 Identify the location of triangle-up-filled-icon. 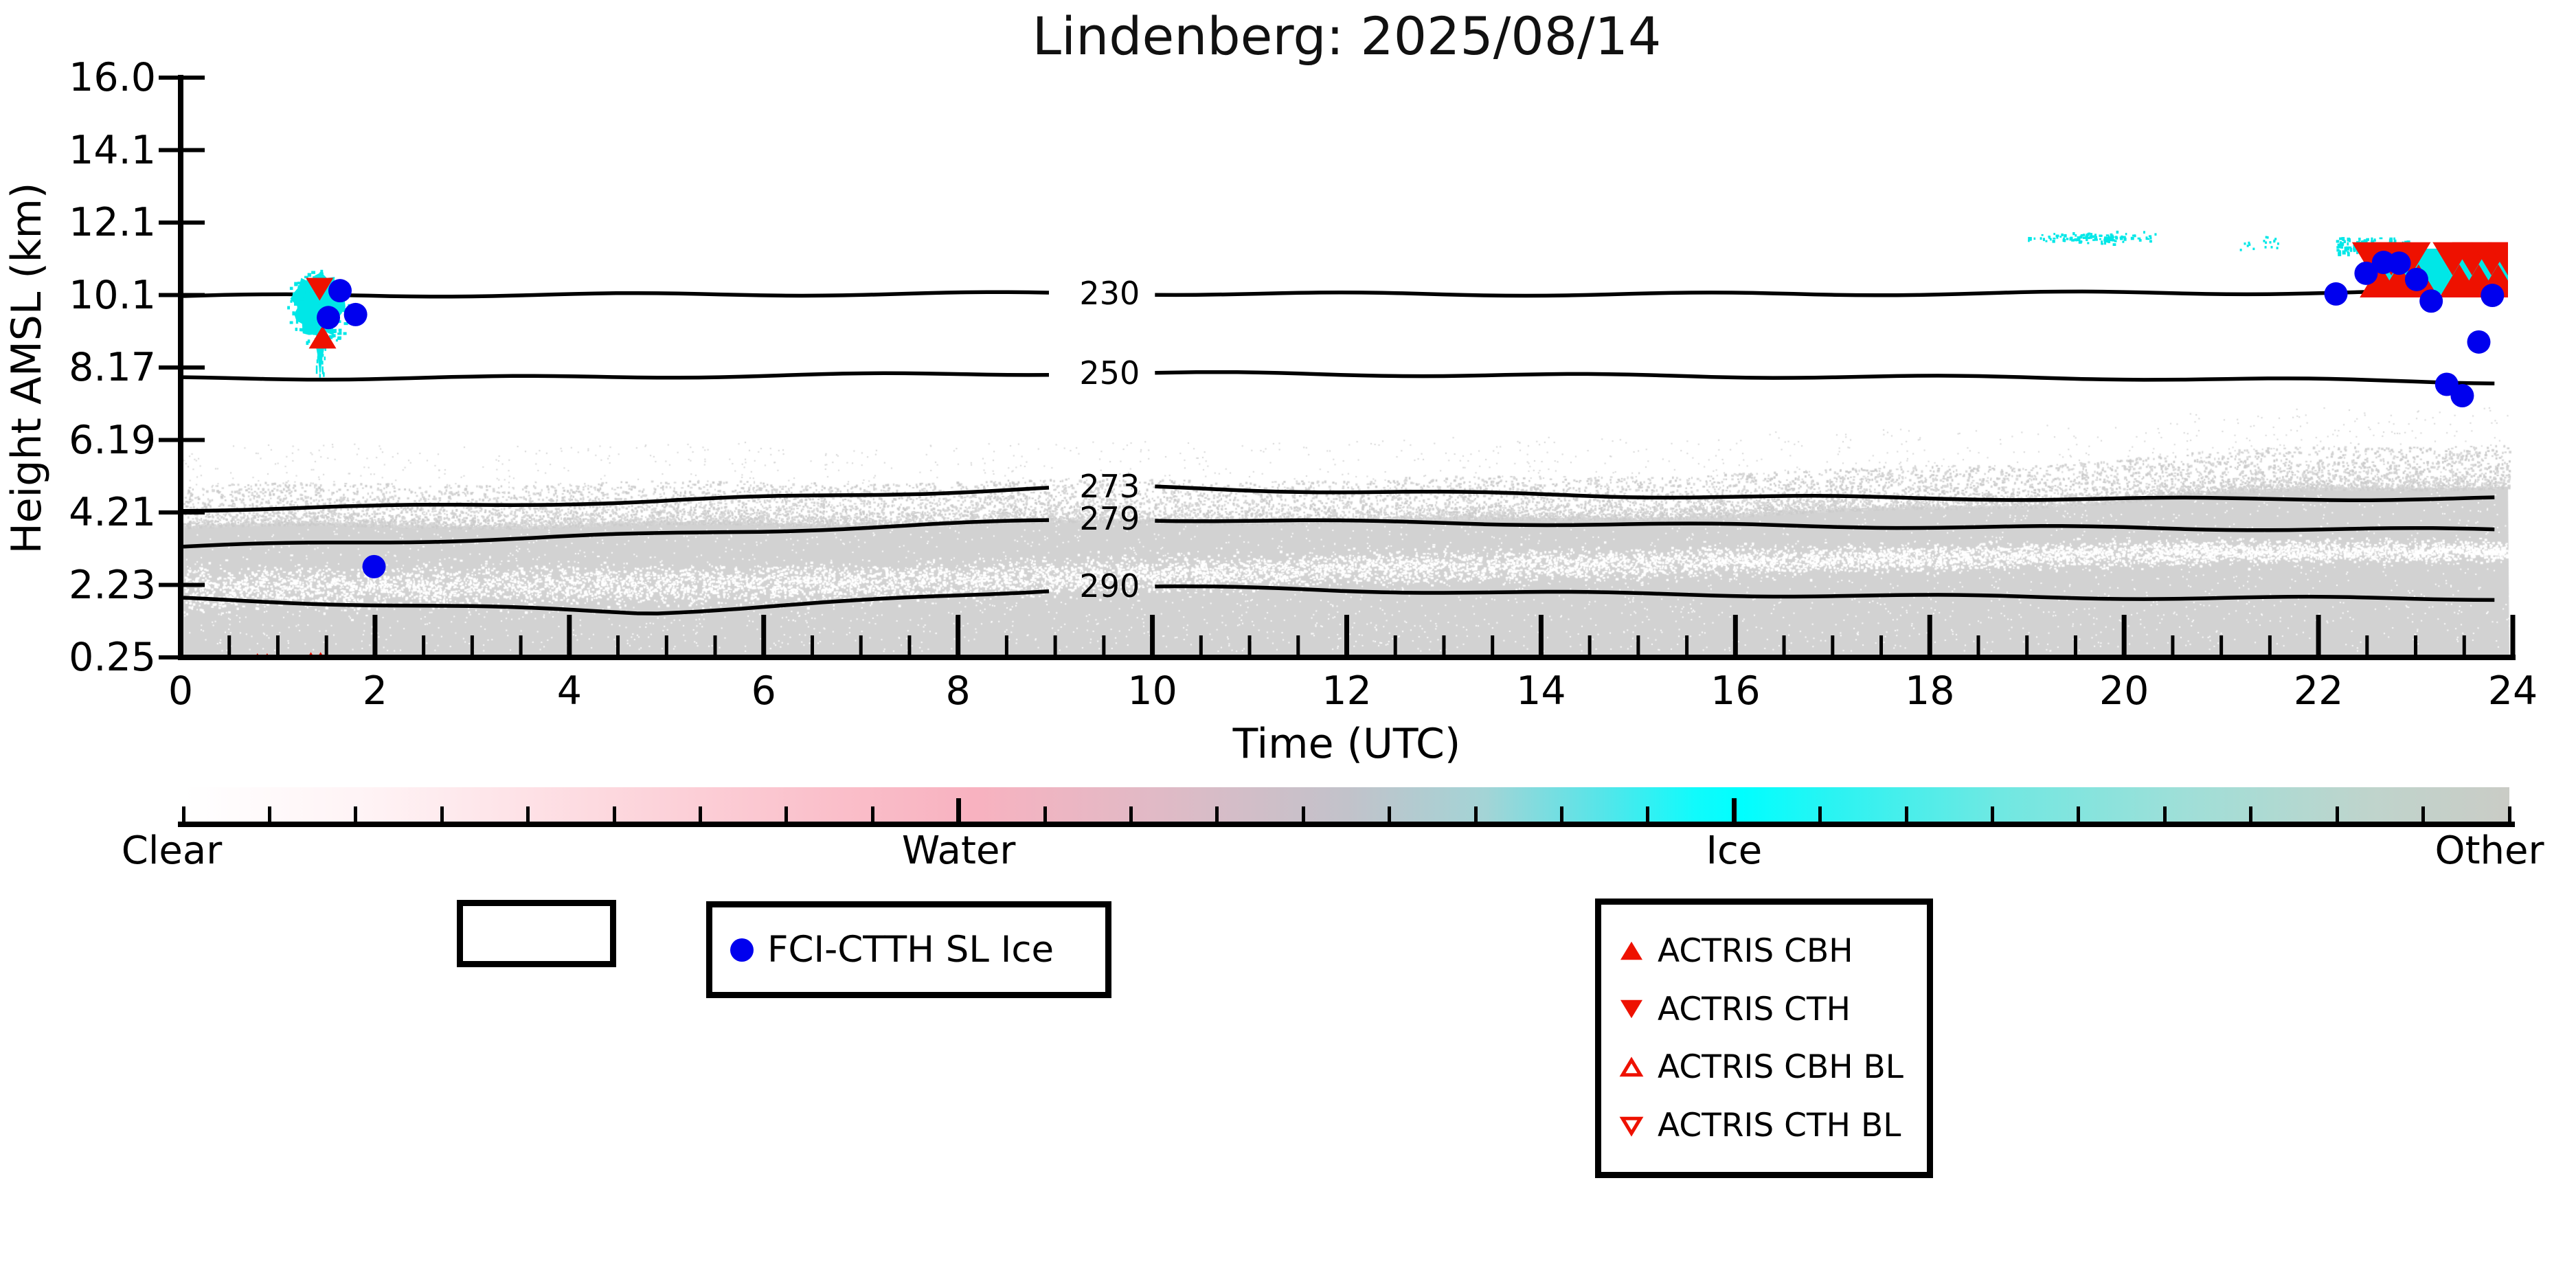
(1631, 951).